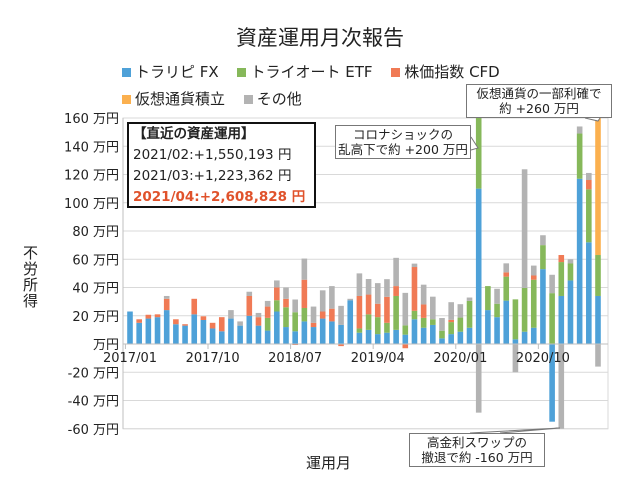 The width and height of the screenshot is (640, 480). Describe the element at coordinates (213, 358) in the screenshot. I see `x-tick-label: 2017/10` at that location.